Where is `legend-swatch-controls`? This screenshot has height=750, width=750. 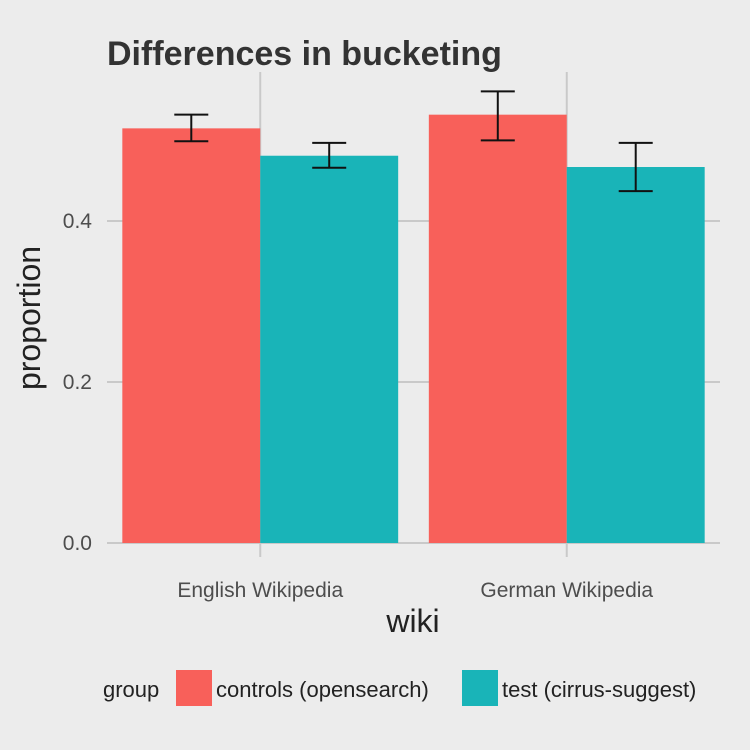
legend-swatch-controls is located at coordinates (194, 688).